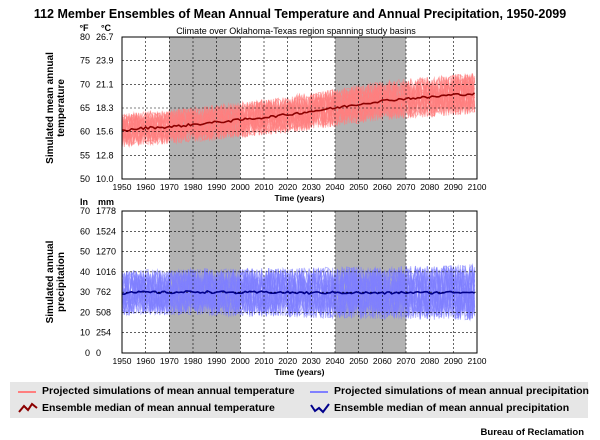 The image size is (600, 440). I want to click on precip-xtick-label: 2030, so click(311, 361).